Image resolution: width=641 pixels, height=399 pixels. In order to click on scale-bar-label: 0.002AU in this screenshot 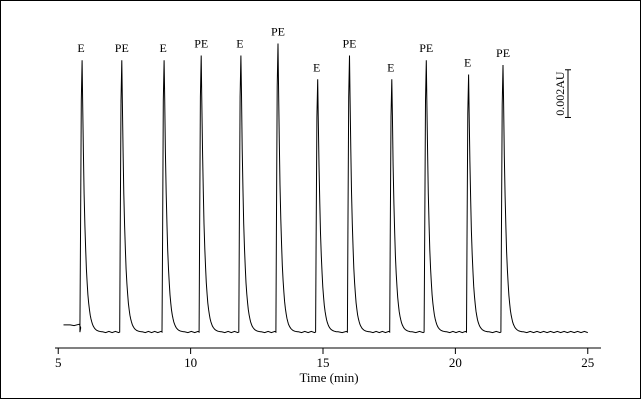, I will do `click(560, 93)`.